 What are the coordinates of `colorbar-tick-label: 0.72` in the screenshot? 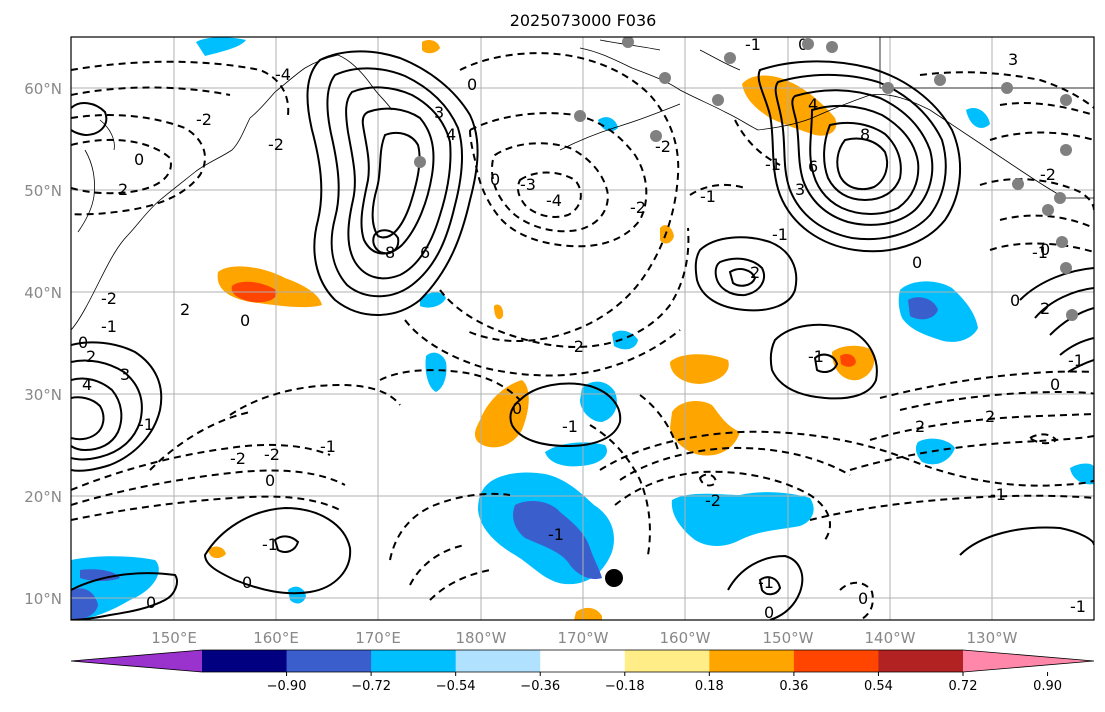 It's located at (963, 686).